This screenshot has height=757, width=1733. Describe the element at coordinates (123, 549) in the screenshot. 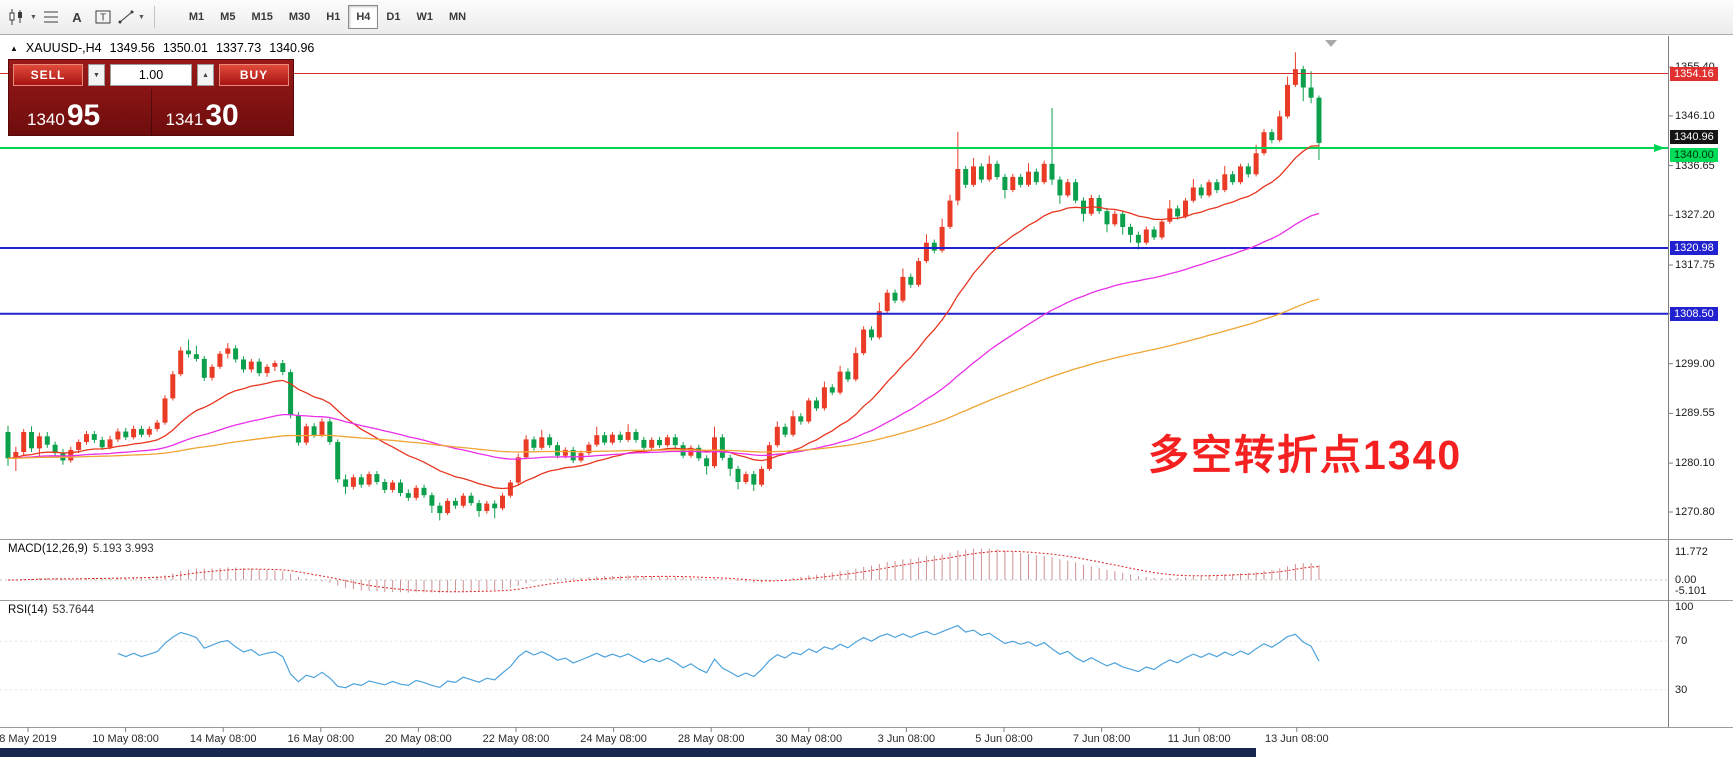

I see `macd-values: 5.193 3.993` at that location.